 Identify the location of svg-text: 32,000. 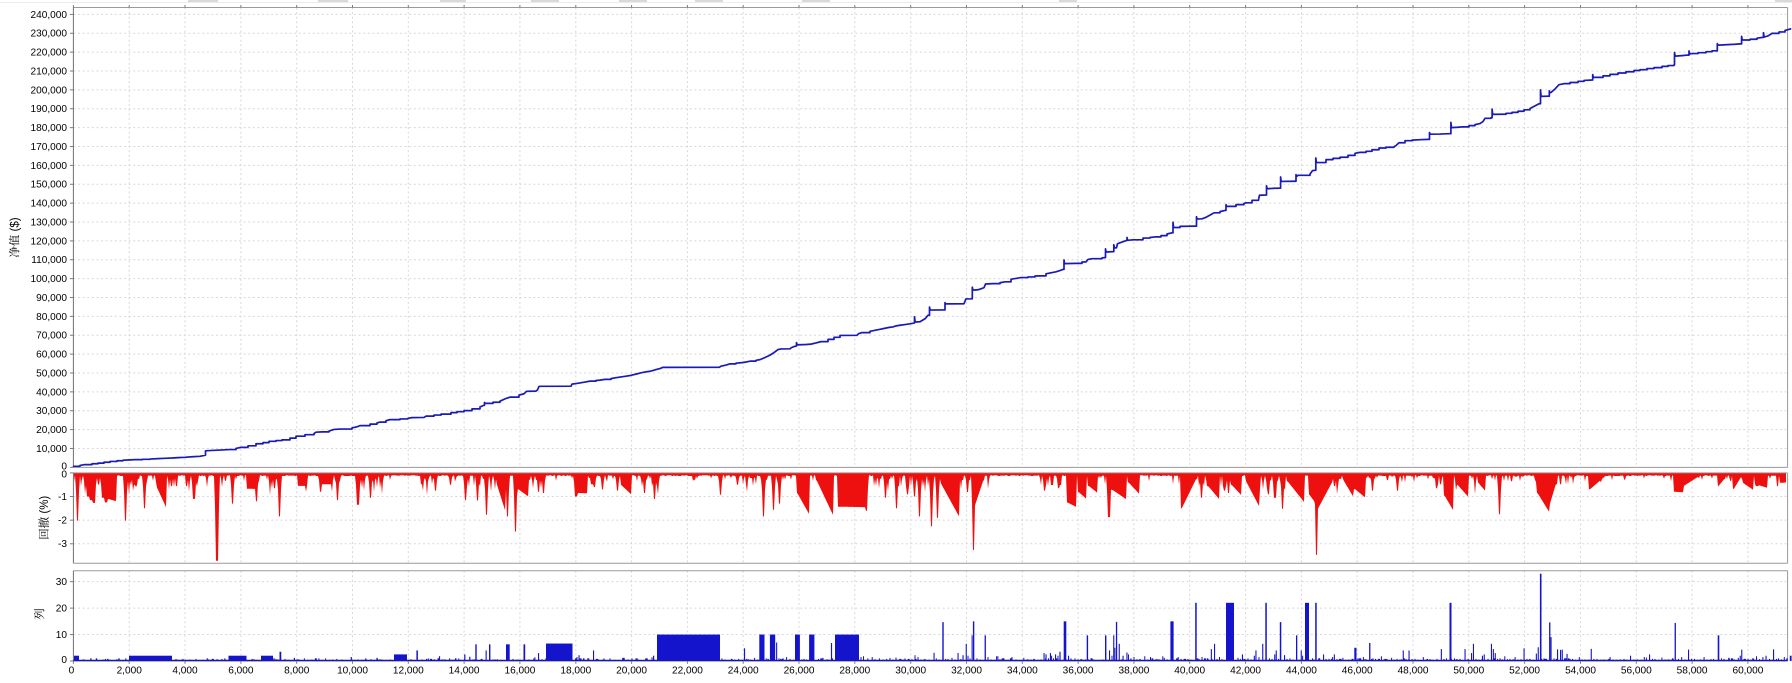
(966, 671).